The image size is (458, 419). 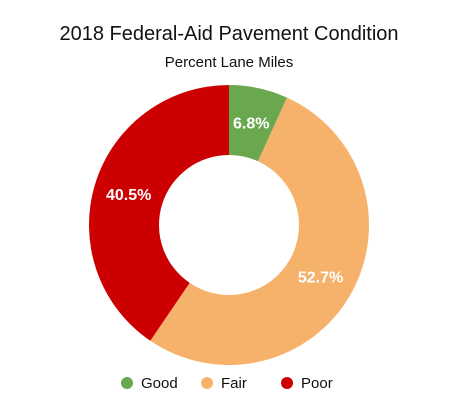 What do you see at coordinates (127, 383) in the screenshot?
I see `legend-marker-good` at bounding box center [127, 383].